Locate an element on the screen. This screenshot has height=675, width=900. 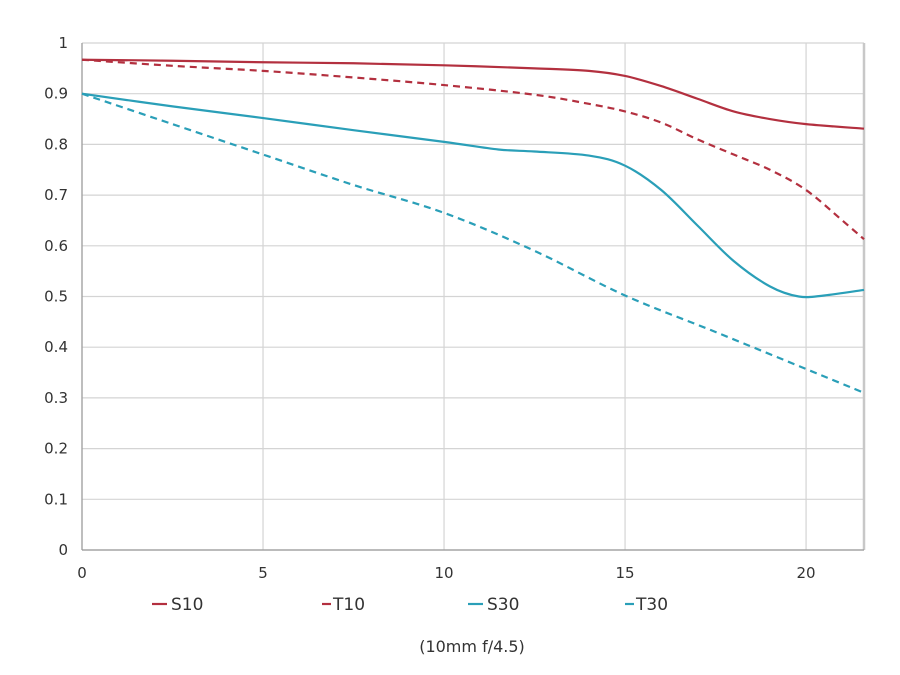
y-tick-label: 0.3 is located at coordinates (56, 398).